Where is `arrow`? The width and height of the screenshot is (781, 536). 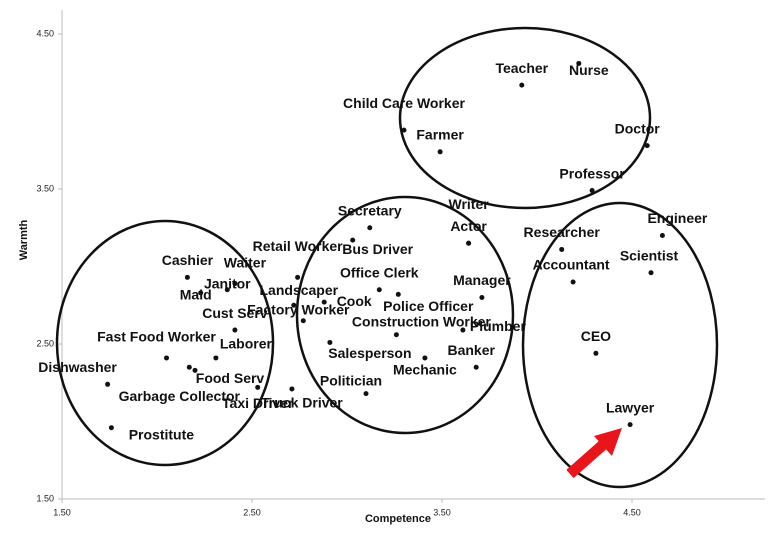
arrow is located at coordinates (594, 453).